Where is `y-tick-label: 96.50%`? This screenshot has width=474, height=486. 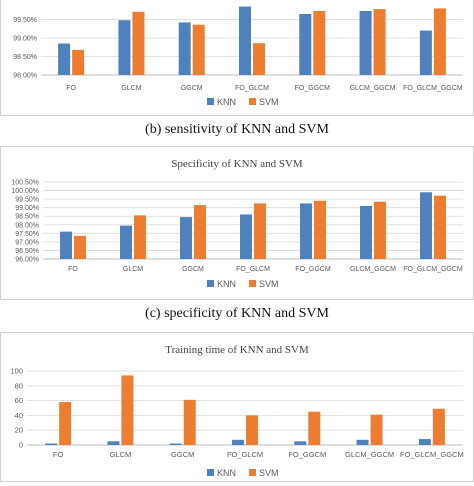
y-tick-label: 96.50% is located at coordinates (27, 251).